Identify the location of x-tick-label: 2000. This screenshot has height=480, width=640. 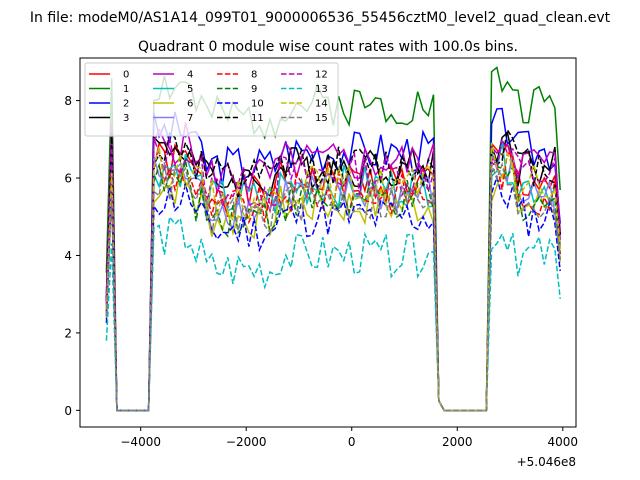
(457, 442).